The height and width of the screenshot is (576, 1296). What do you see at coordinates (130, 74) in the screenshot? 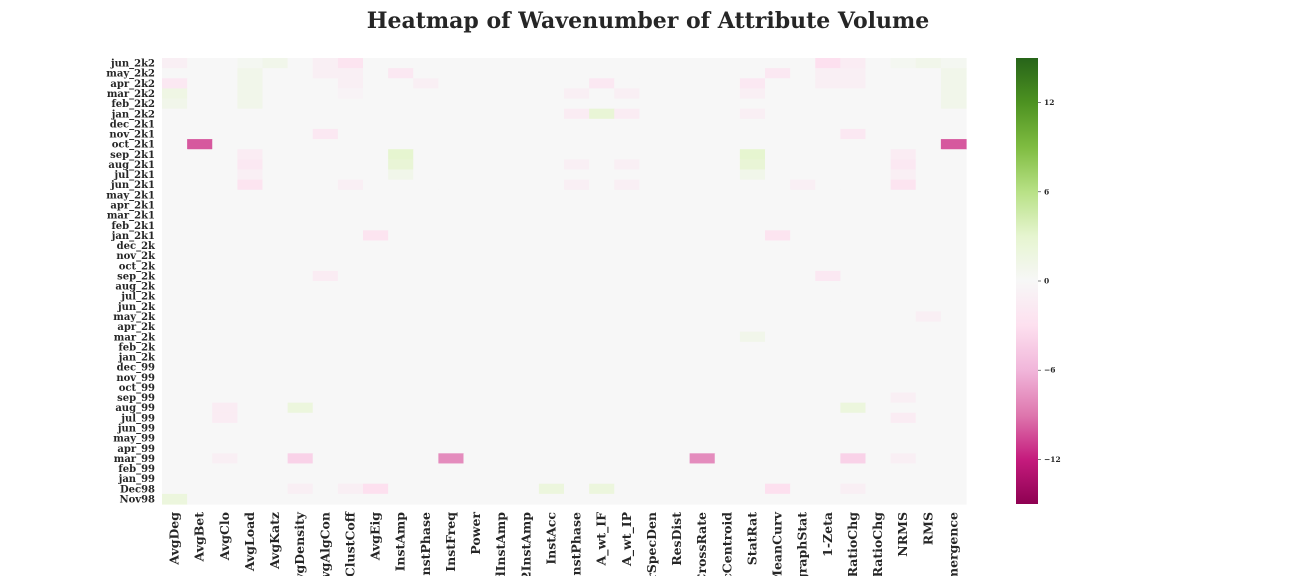
I see `y-tick-label: may_2k2` at bounding box center [130, 74].